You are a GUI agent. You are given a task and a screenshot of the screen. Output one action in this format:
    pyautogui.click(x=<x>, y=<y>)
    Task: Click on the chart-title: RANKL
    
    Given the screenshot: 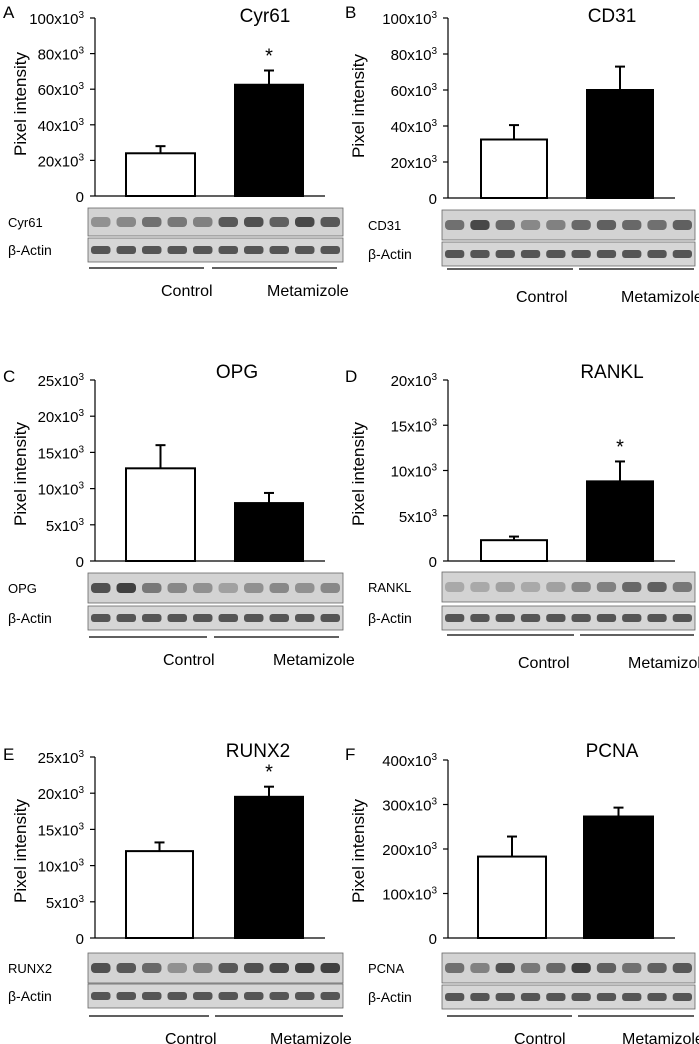 What is the action you would take?
    pyautogui.click(x=611, y=372)
    